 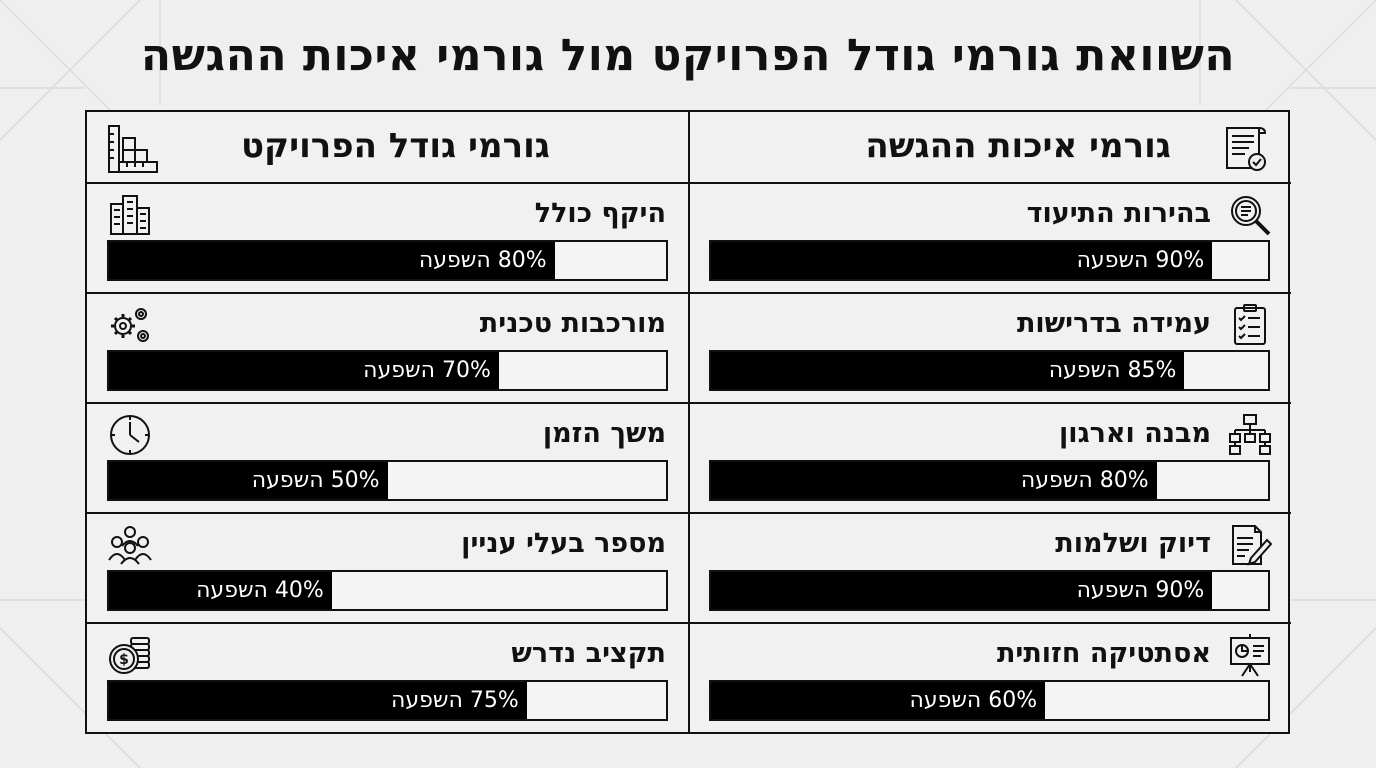 What do you see at coordinates (572, 323) in the screenshot?
I see `factor-label: מורכבות טכנית` at bounding box center [572, 323].